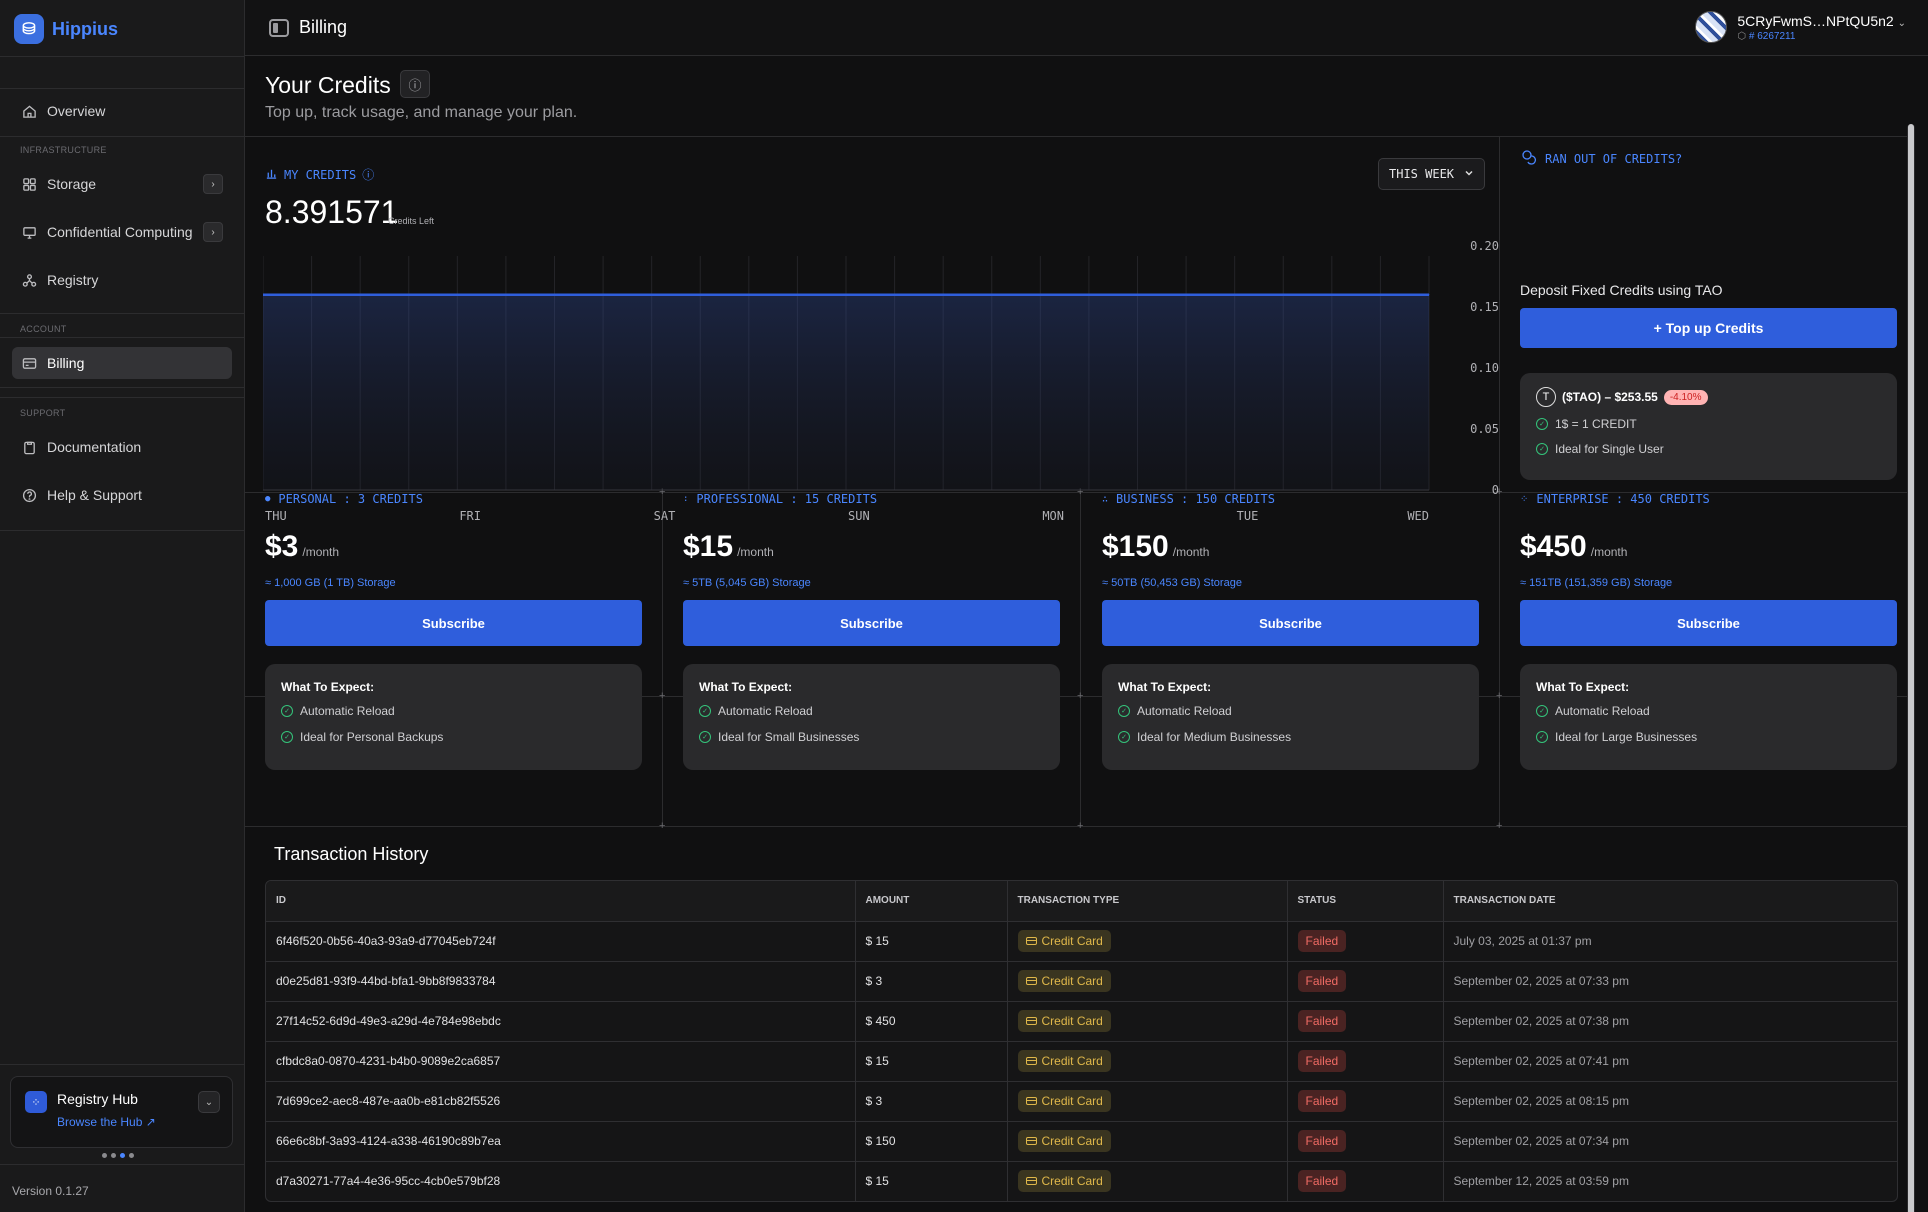  I want to click on sidebar-item-label: Registry, so click(73, 280).